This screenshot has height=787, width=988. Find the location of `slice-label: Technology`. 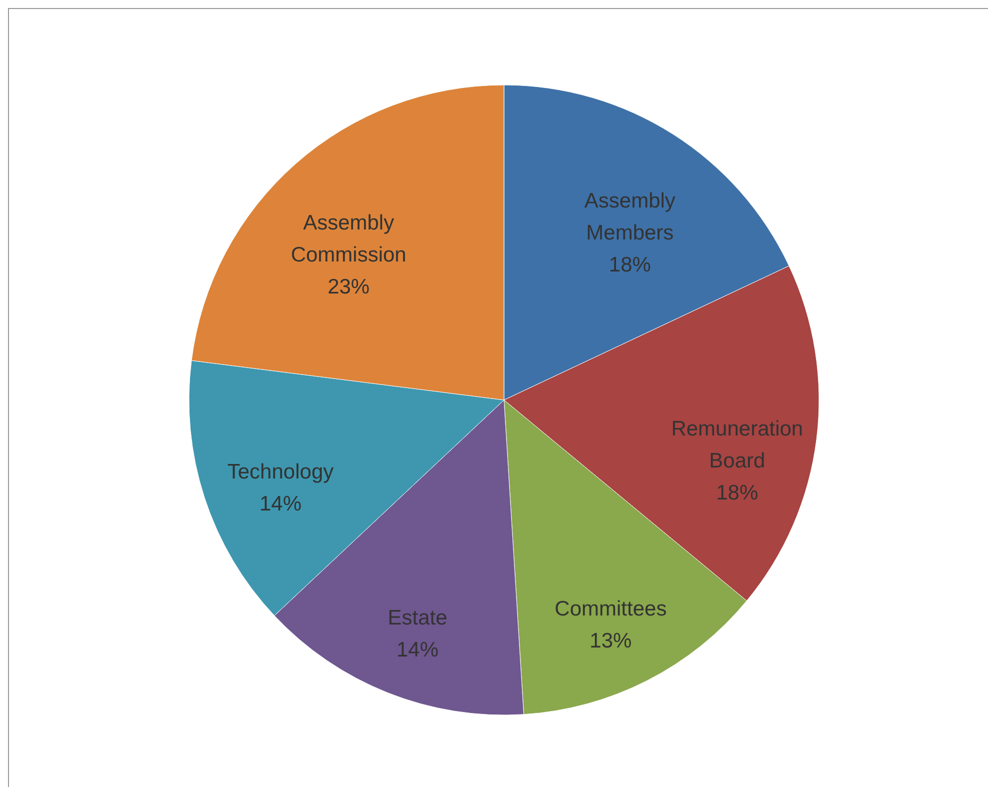

slice-label: Technology is located at coordinates (280, 472).